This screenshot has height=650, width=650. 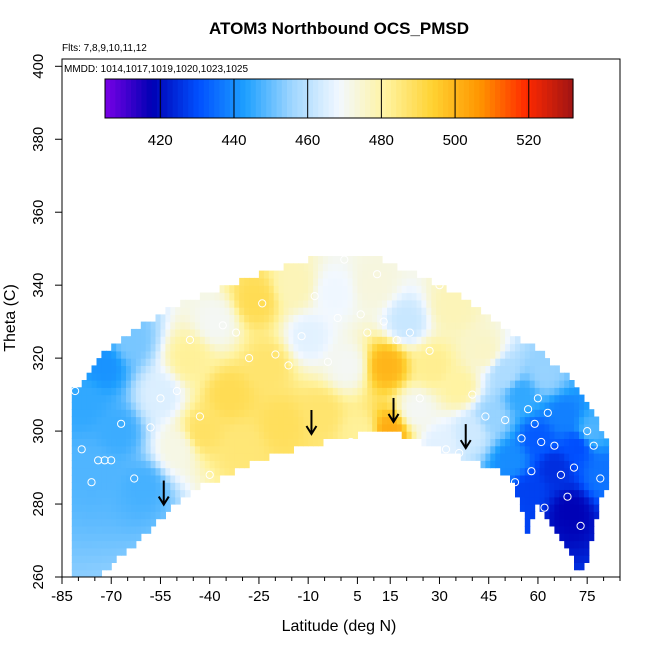 What do you see at coordinates (38, 66) in the screenshot?
I see `y-tick-label: 400` at bounding box center [38, 66].